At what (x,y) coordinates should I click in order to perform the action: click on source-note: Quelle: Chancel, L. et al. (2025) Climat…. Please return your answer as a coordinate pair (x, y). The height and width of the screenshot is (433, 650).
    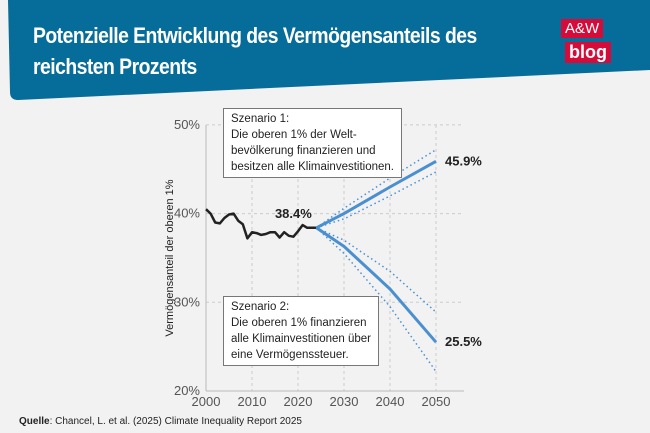
    Looking at the image, I should click on (160, 421).